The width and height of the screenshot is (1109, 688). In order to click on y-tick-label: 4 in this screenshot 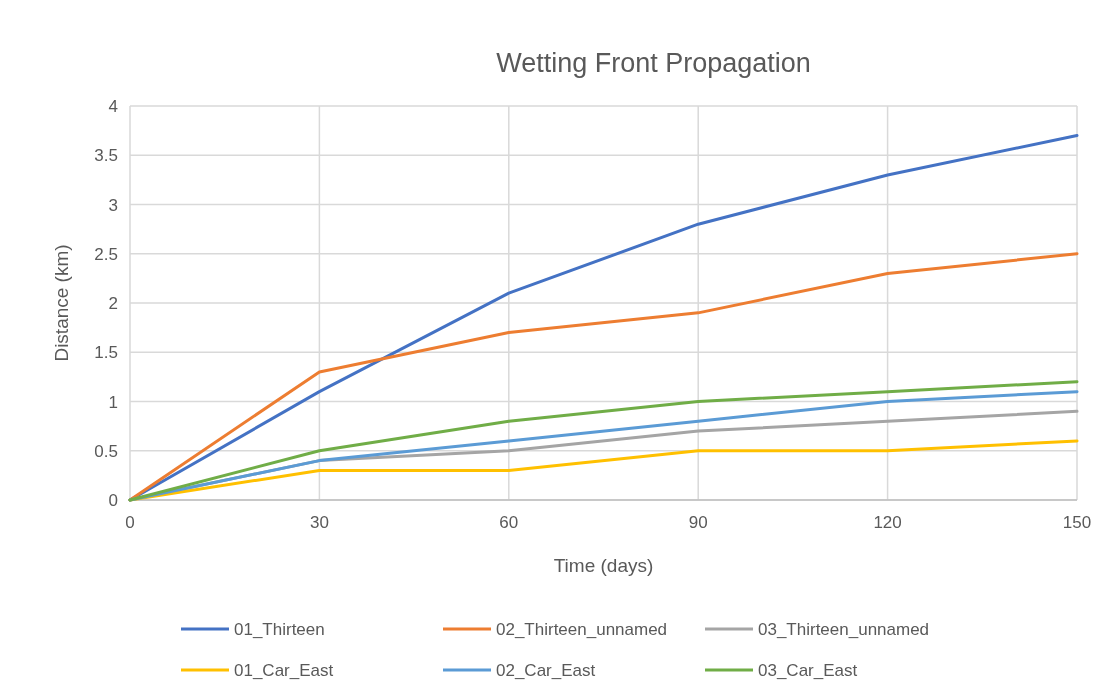, I will do `click(113, 106)`.